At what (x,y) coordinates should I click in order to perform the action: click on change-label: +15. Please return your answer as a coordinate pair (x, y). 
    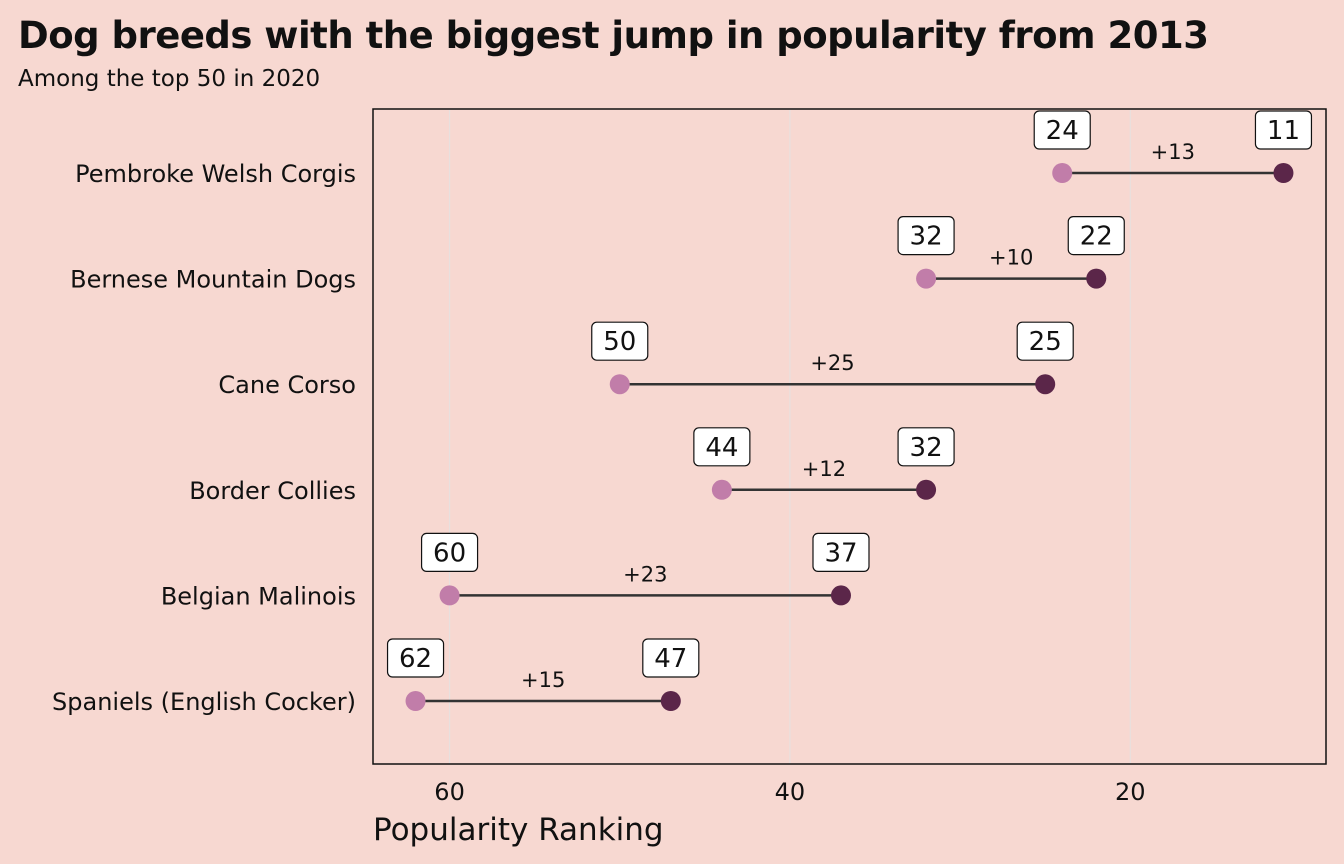
    Looking at the image, I should click on (543, 680).